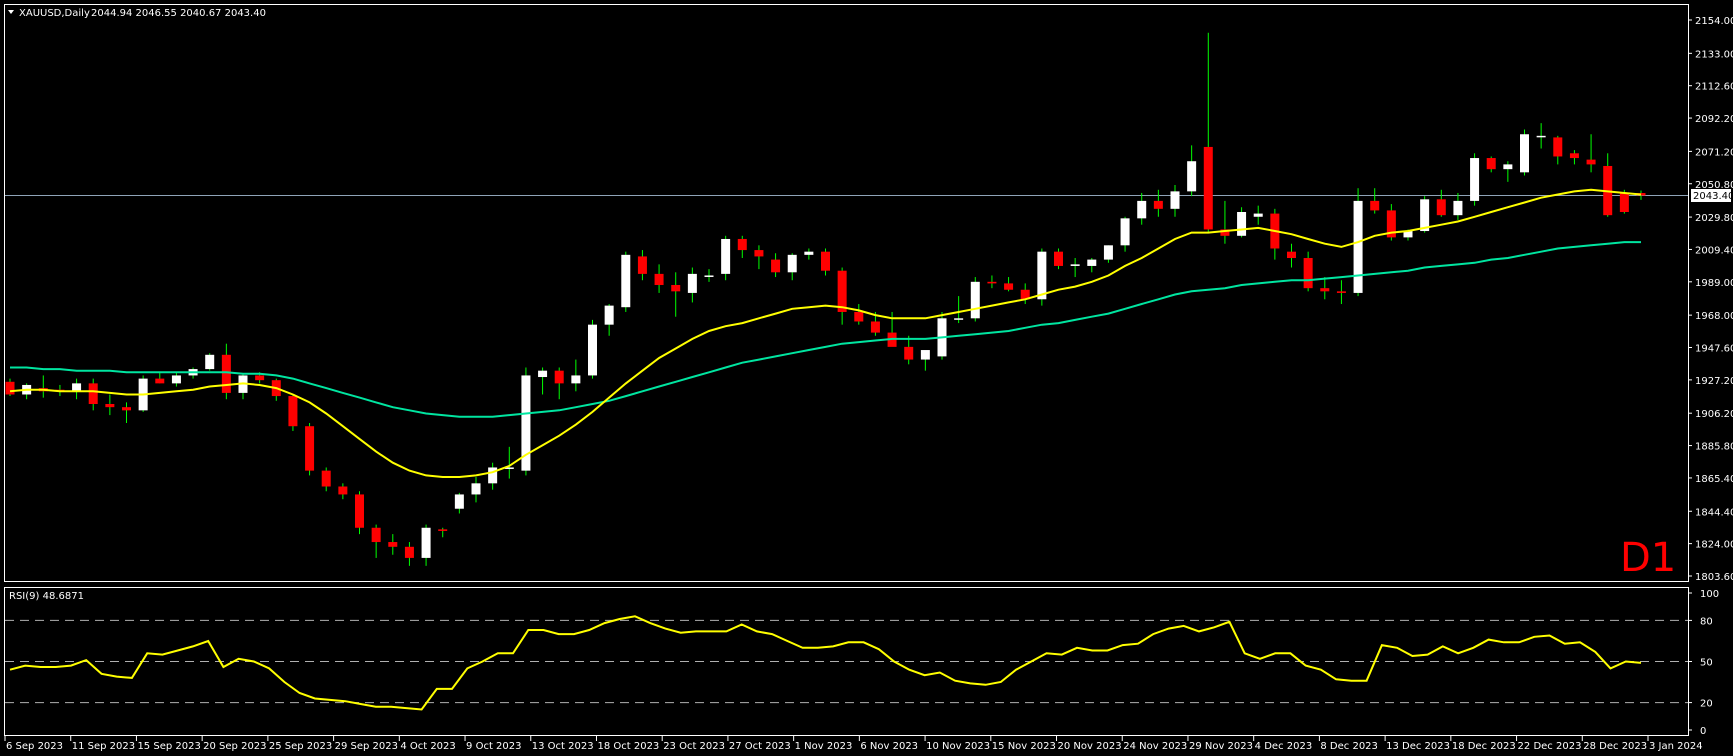 This screenshot has width=1733, height=756. I want to click on price-tick-label: 2071.20, so click(1714, 152).